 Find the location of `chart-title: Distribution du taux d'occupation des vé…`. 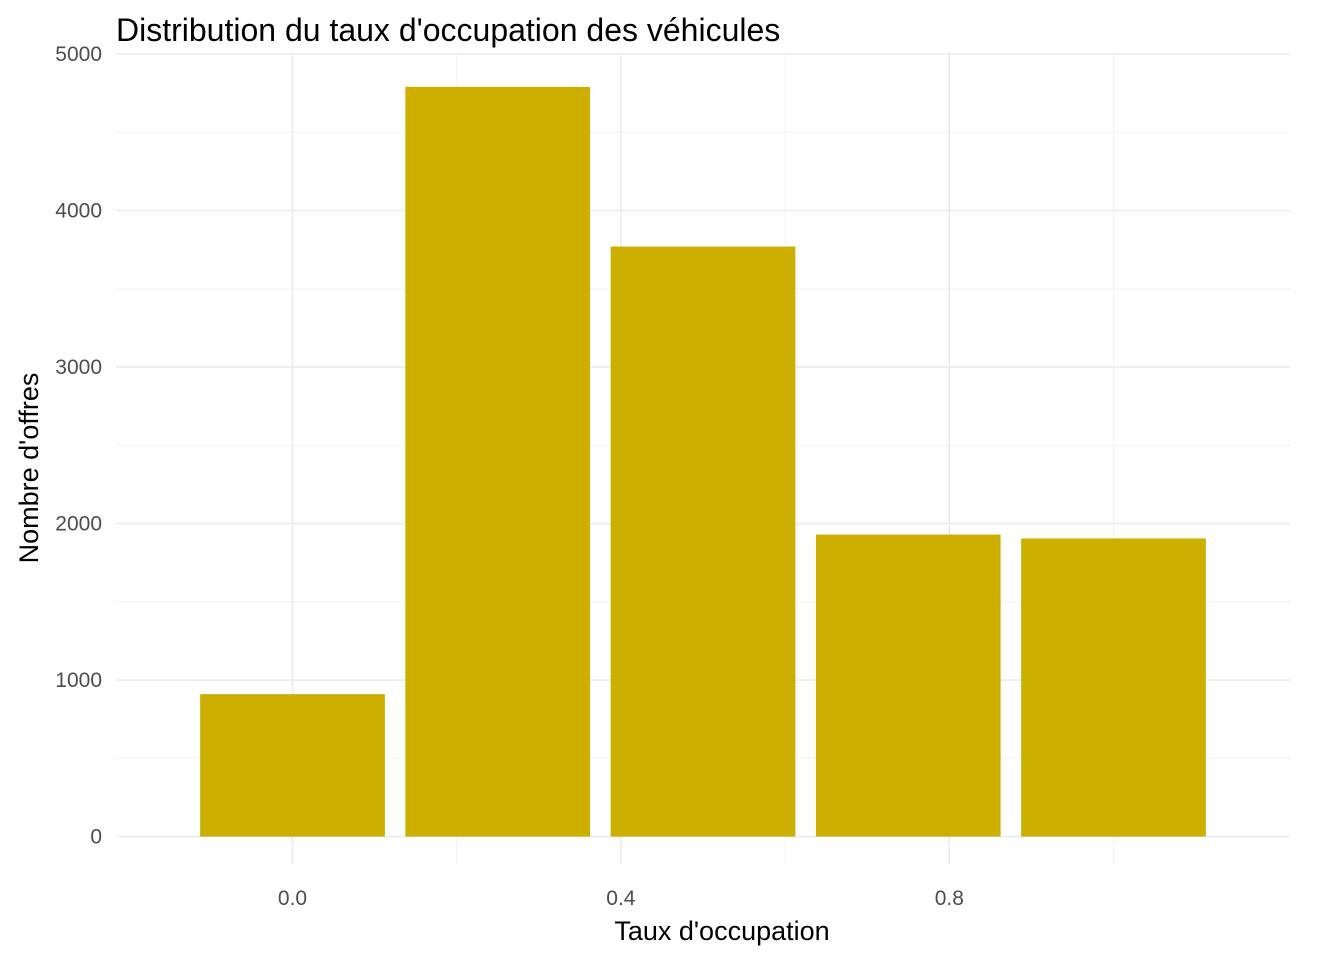

chart-title: Distribution du taux d'occupation des vé… is located at coordinates (448, 30).